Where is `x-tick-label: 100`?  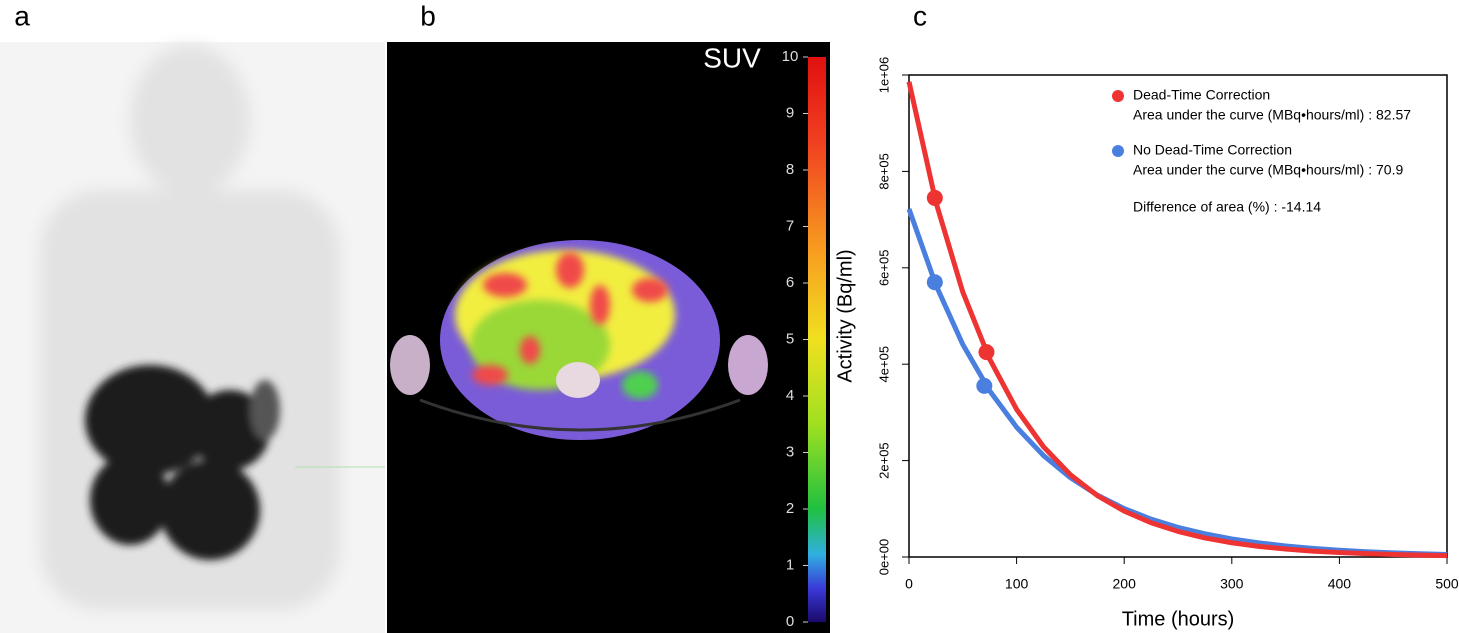 x-tick-label: 100 is located at coordinates (1017, 584).